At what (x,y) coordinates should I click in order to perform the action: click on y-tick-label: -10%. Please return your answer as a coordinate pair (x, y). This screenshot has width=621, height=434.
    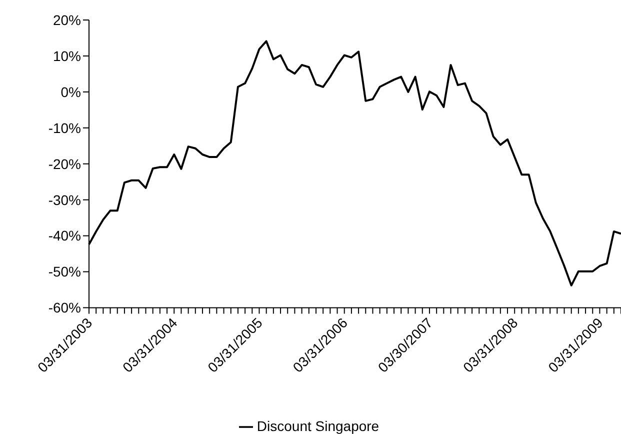
    Looking at the image, I should click on (64, 128).